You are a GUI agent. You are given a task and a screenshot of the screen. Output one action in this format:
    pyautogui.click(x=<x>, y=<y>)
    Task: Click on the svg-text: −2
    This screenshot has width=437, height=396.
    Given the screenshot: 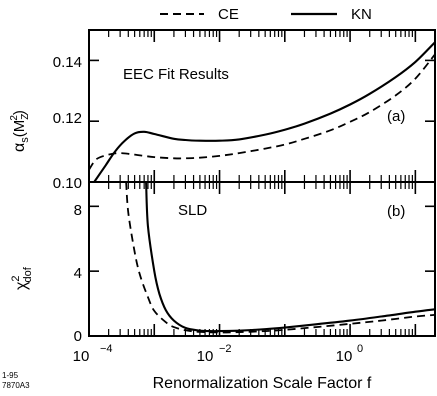 What is the action you would take?
    pyautogui.click(x=225, y=349)
    